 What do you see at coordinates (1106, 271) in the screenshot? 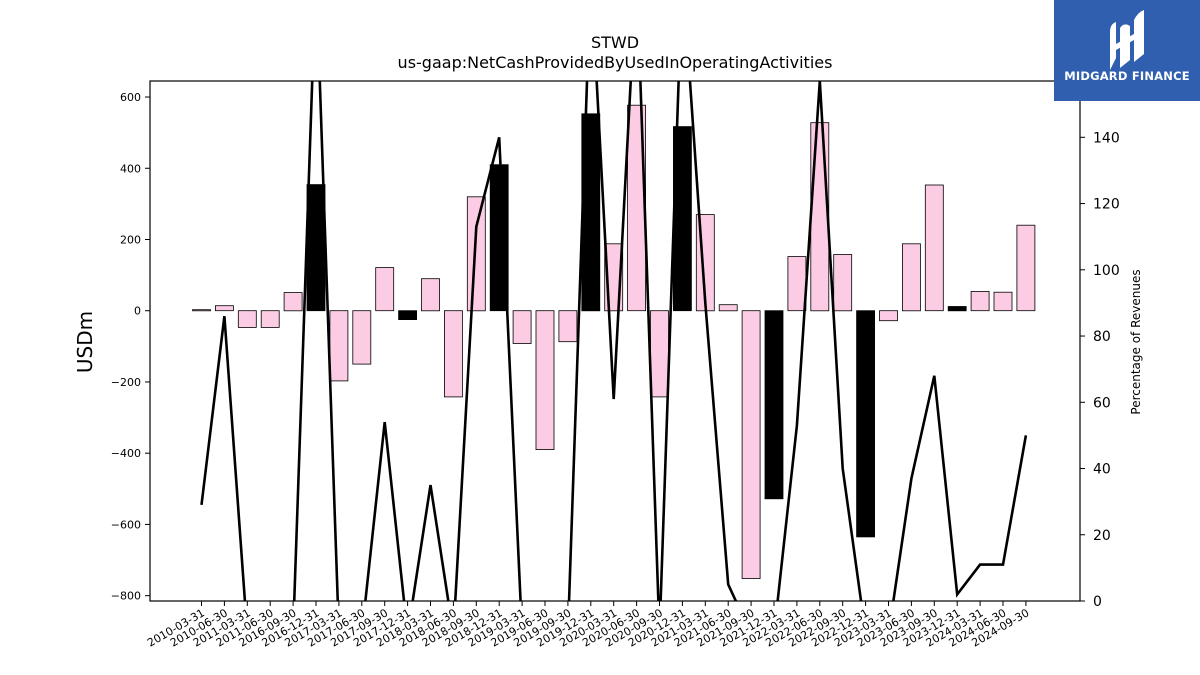
I see `y2-tick-label: 100` at bounding box center [1106, 271].